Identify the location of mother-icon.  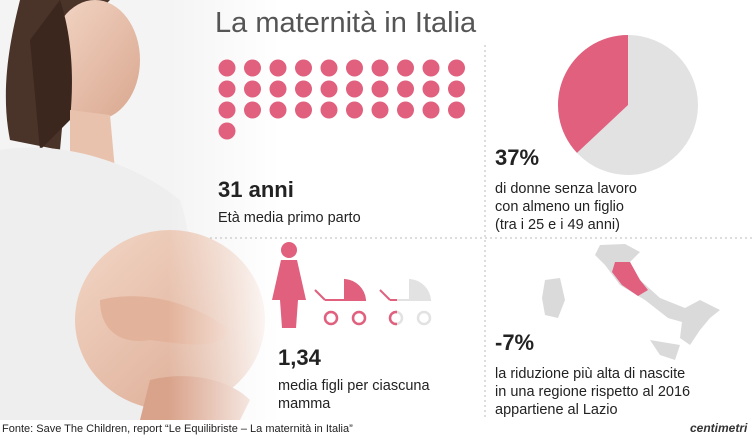
(289, 285).